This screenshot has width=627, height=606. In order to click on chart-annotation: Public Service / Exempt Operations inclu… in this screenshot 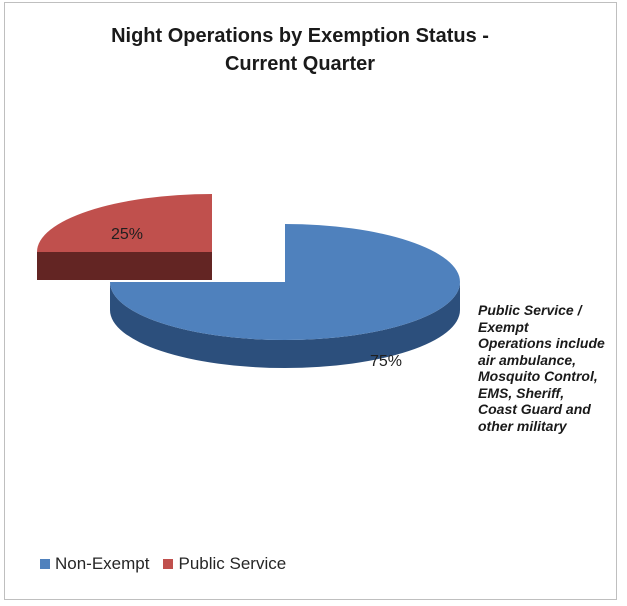, I will do `click(541, 368)`.